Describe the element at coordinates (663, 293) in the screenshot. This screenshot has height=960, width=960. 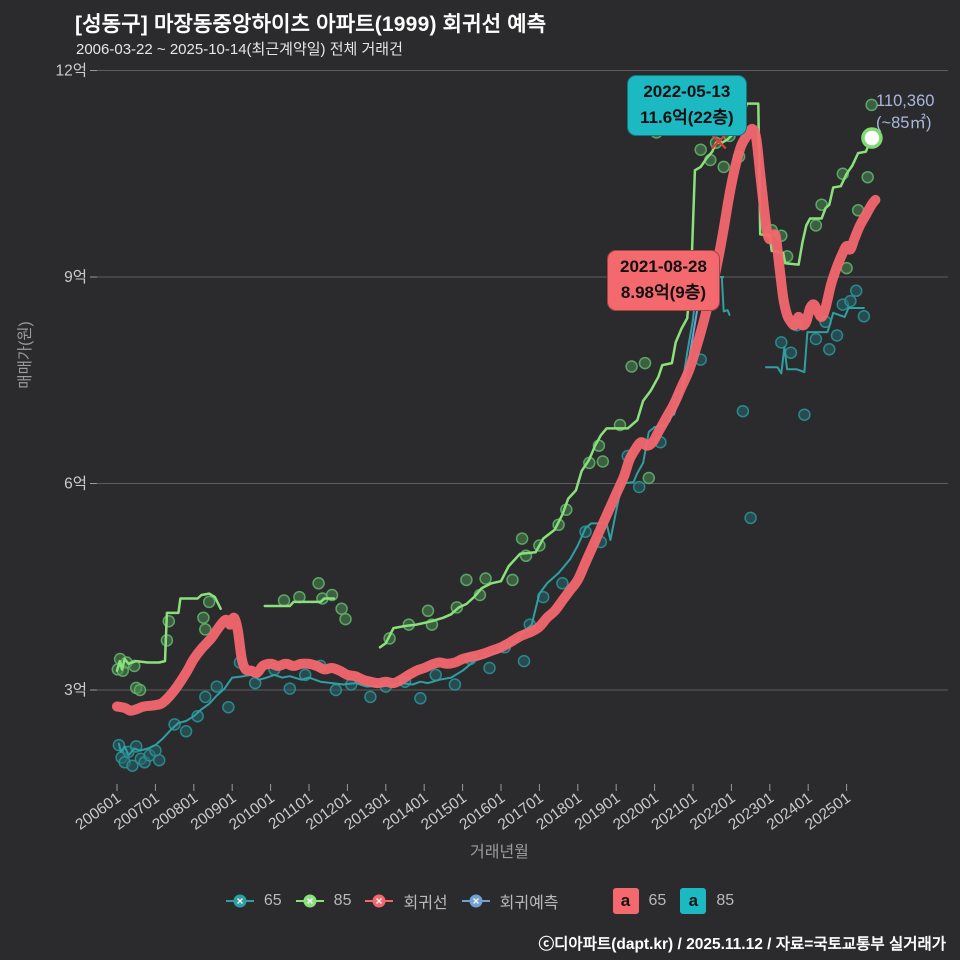
I see `annotation-price: 8.98억(9층)` at that location.